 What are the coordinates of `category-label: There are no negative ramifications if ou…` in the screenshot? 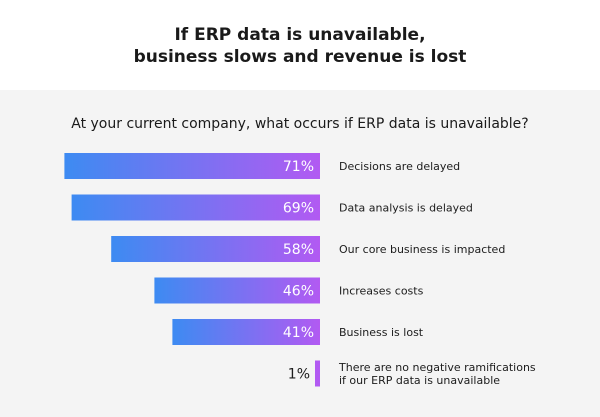 It's located at (437, 374).